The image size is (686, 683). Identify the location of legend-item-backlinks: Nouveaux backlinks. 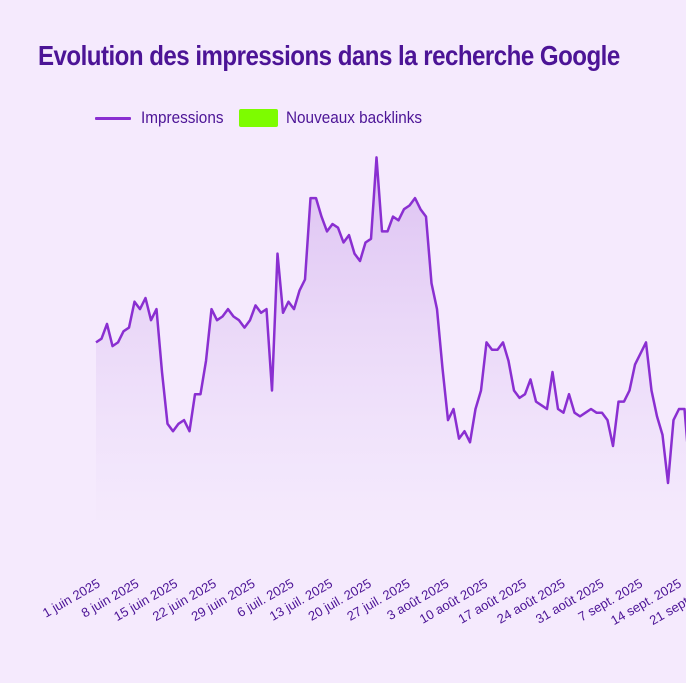
(333, 118).